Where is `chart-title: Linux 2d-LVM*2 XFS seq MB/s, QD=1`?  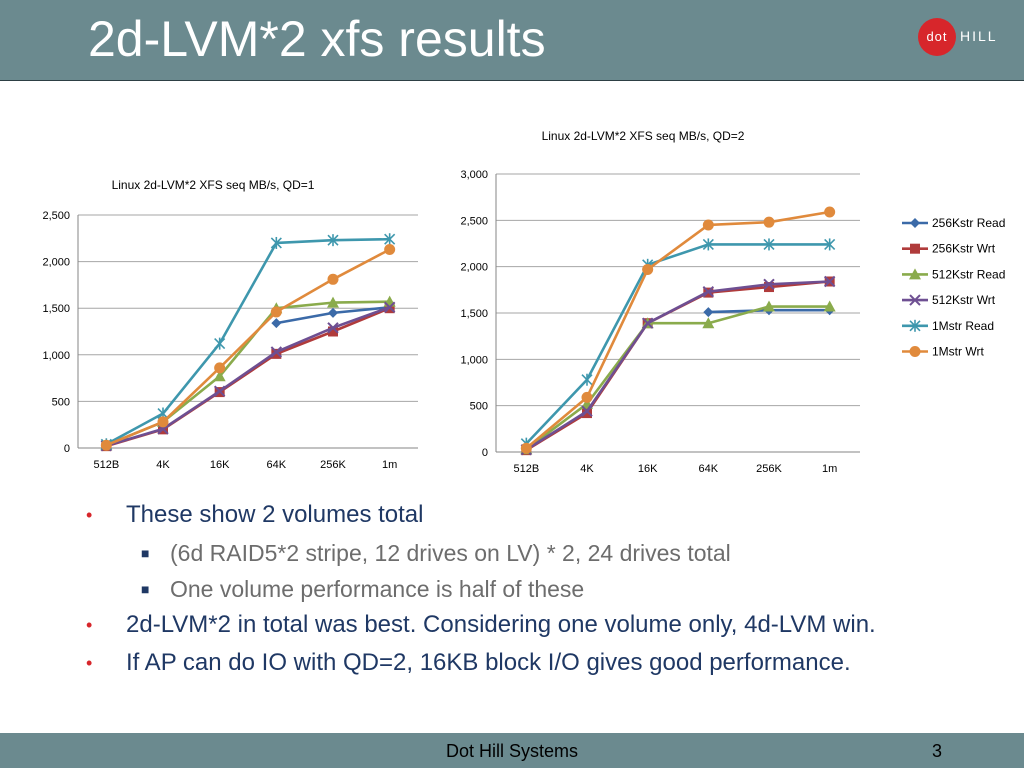
chart-title: Linux 2d-LVM*2 XFS seq MB/s, QD=1 is located at coordinates (213, 185).